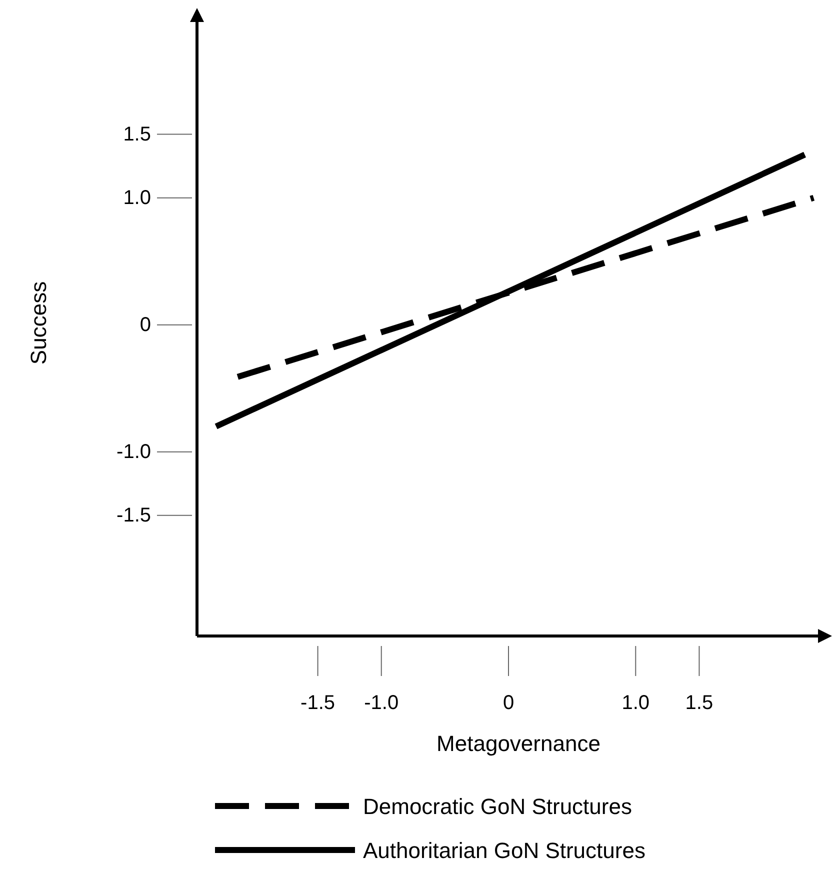 Image resolution: width=838 pixels, height=871 pixels. I want to click on y-tick-label: -1.0, so click(133, 451).